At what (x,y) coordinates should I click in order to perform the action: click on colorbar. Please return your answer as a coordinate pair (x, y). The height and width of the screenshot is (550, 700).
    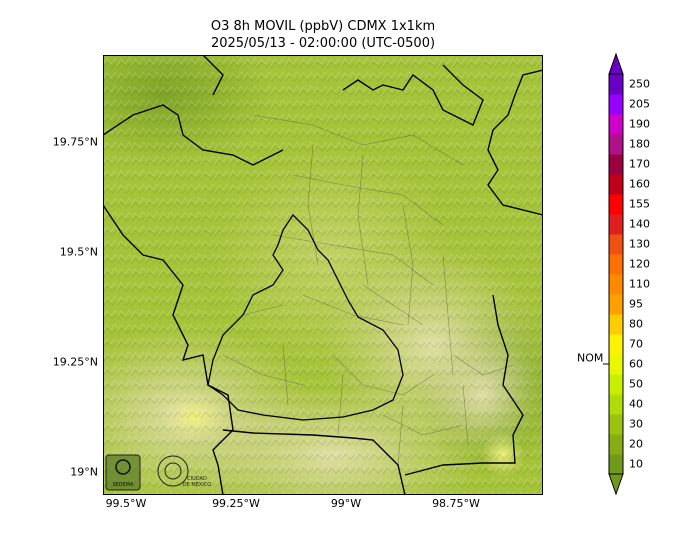
    Looking at the image, I should click on (613, 274).